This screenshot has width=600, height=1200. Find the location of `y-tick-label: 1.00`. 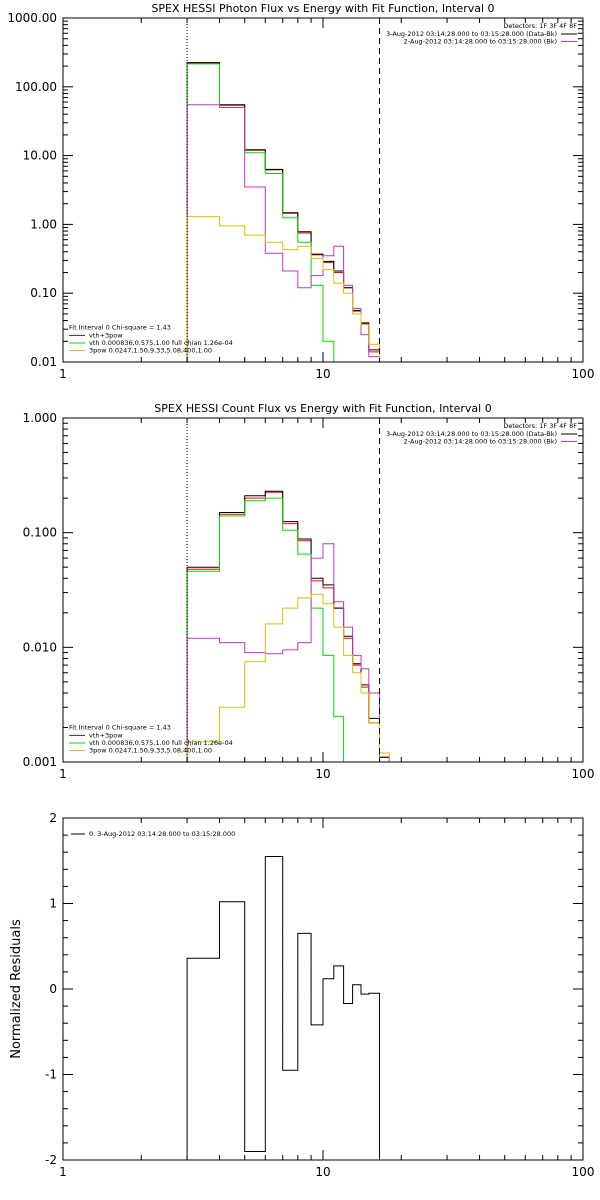

y-tick-label: 1.00 is located at coordinates (43, 224).